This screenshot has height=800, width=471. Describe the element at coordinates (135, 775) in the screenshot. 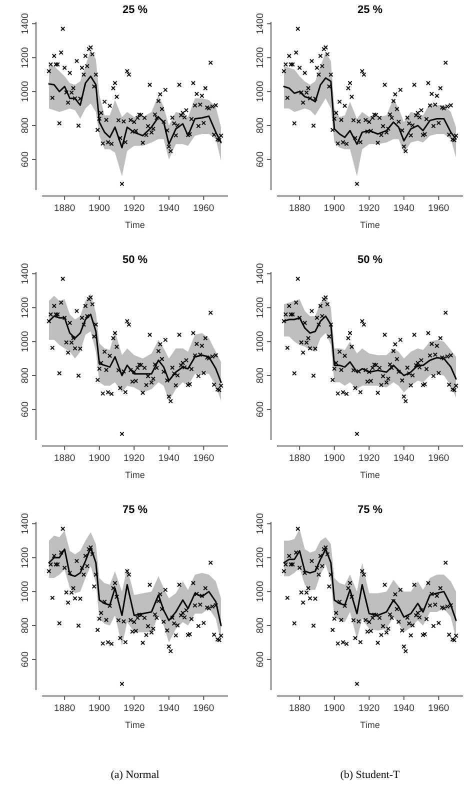

I see `text: (a) Normal` at that location.